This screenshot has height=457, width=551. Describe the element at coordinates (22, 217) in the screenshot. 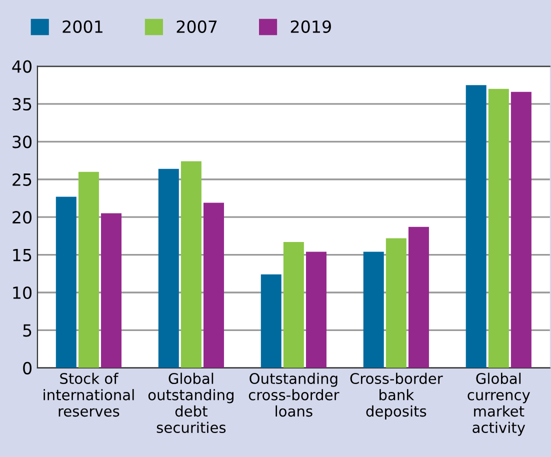

I see `y-tick-label: 20` at that location.